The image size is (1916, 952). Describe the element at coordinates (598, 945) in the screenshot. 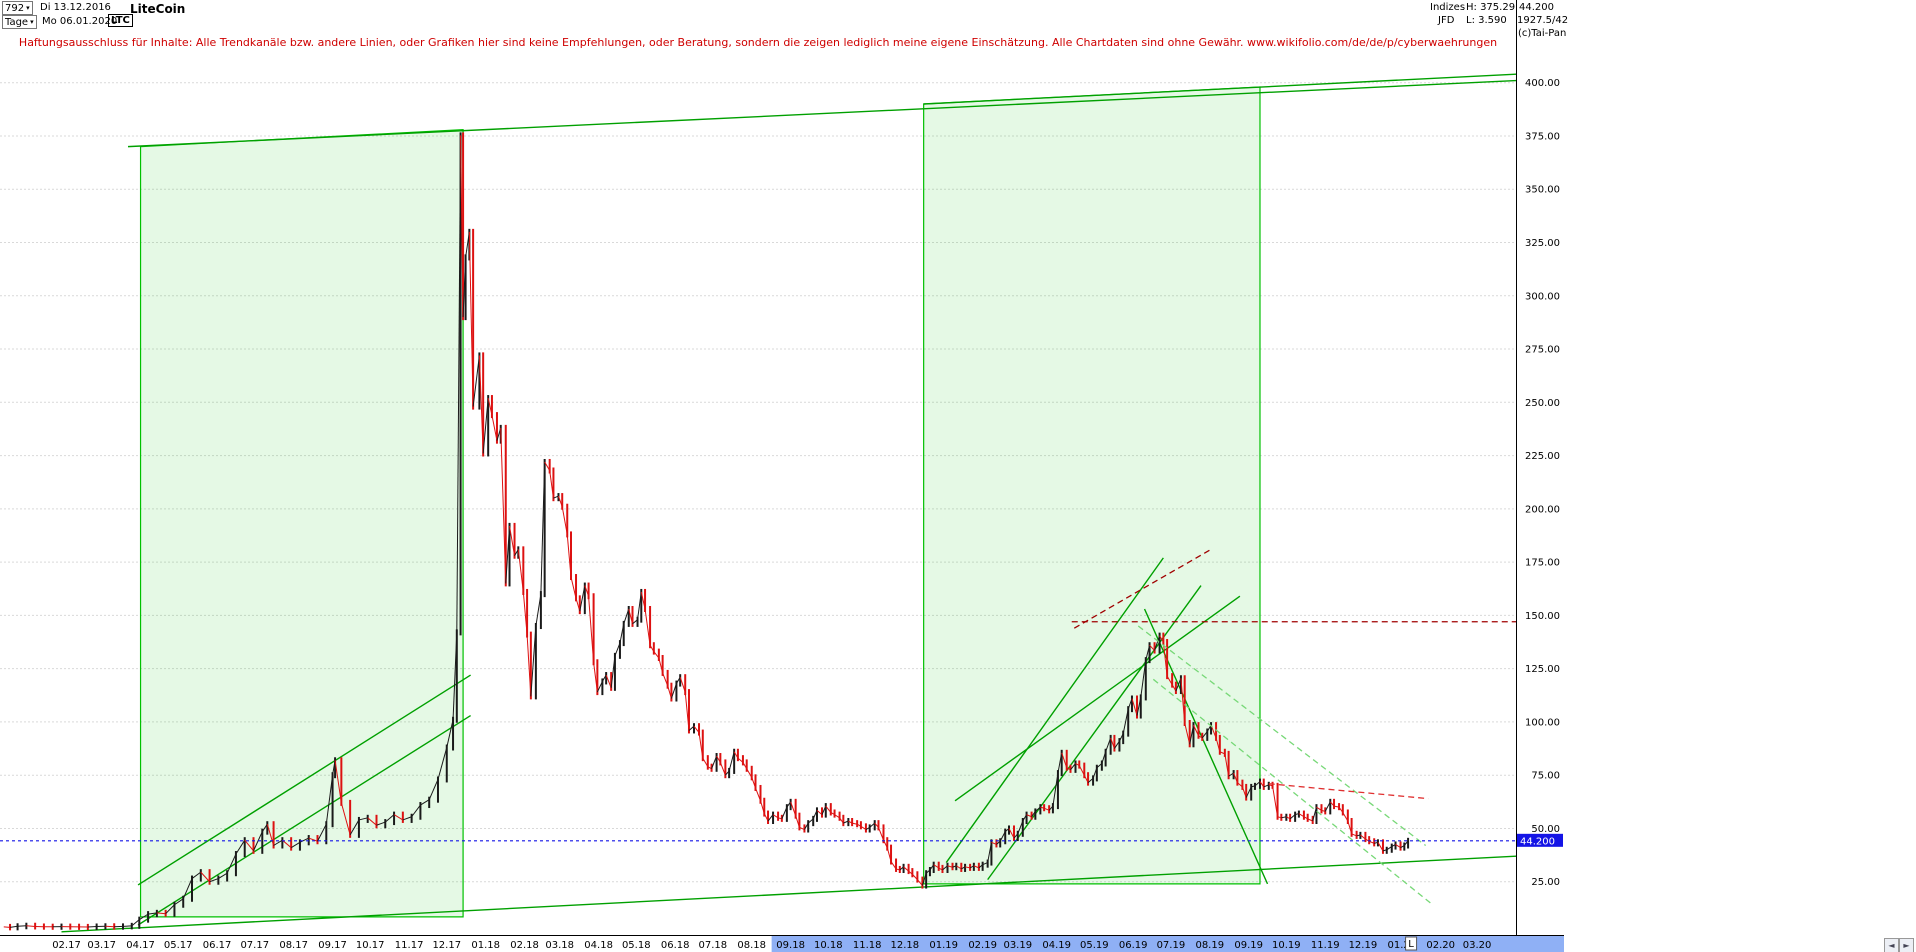

I see `x-tick-label: 04.18` at that location.